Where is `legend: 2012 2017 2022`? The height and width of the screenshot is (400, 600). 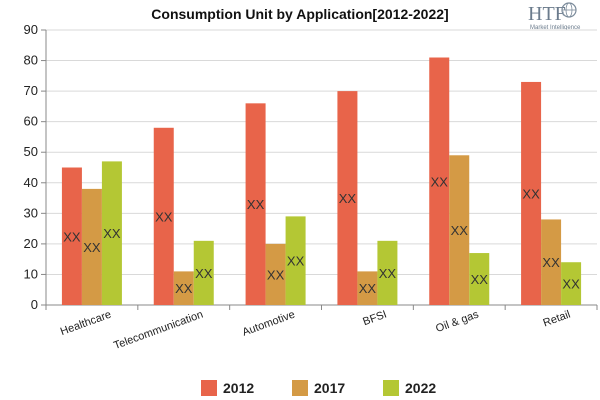 legend: 2012 2017 2022 is located at coordinates (318, 388).